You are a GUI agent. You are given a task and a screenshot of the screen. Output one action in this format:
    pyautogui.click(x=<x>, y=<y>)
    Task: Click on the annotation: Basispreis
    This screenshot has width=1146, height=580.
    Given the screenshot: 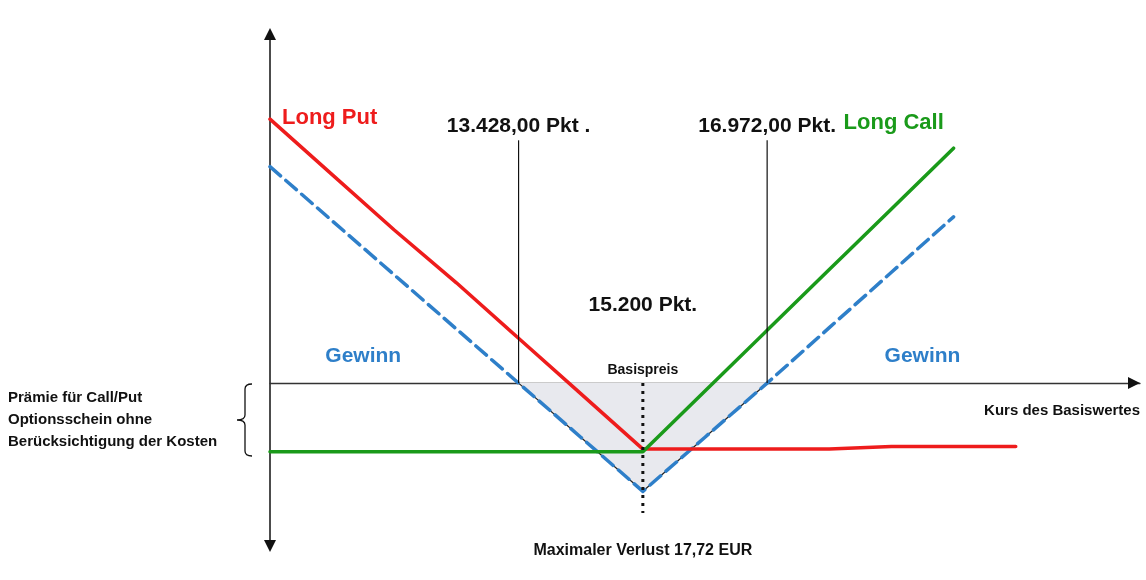 What is the action you would take?
    pyautogui.click(x=643, y=369)
    